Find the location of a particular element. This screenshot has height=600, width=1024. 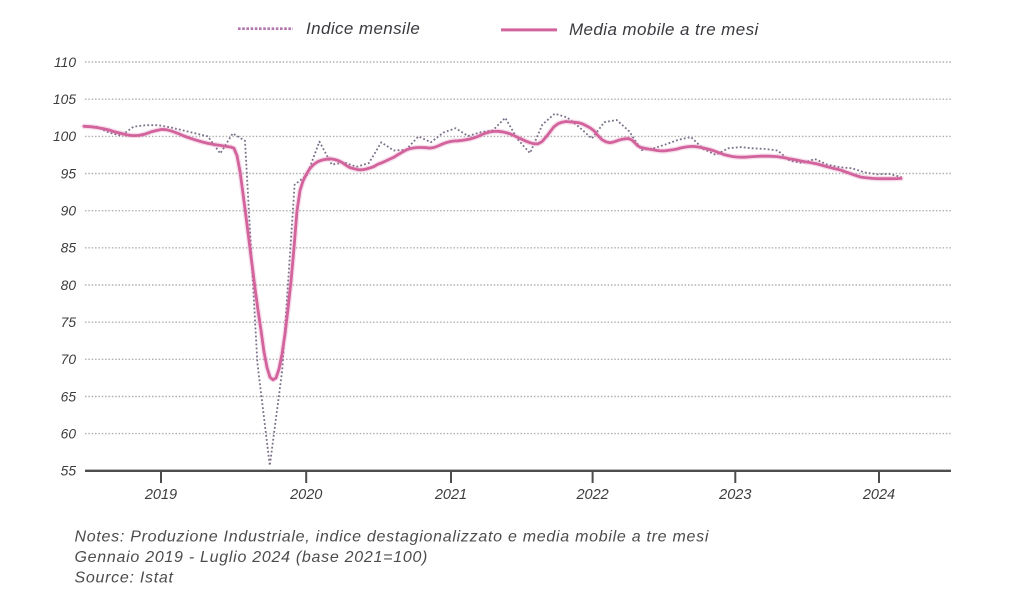

svg-text: Media mobile a tre mesi is located at coordinates (664, 29).